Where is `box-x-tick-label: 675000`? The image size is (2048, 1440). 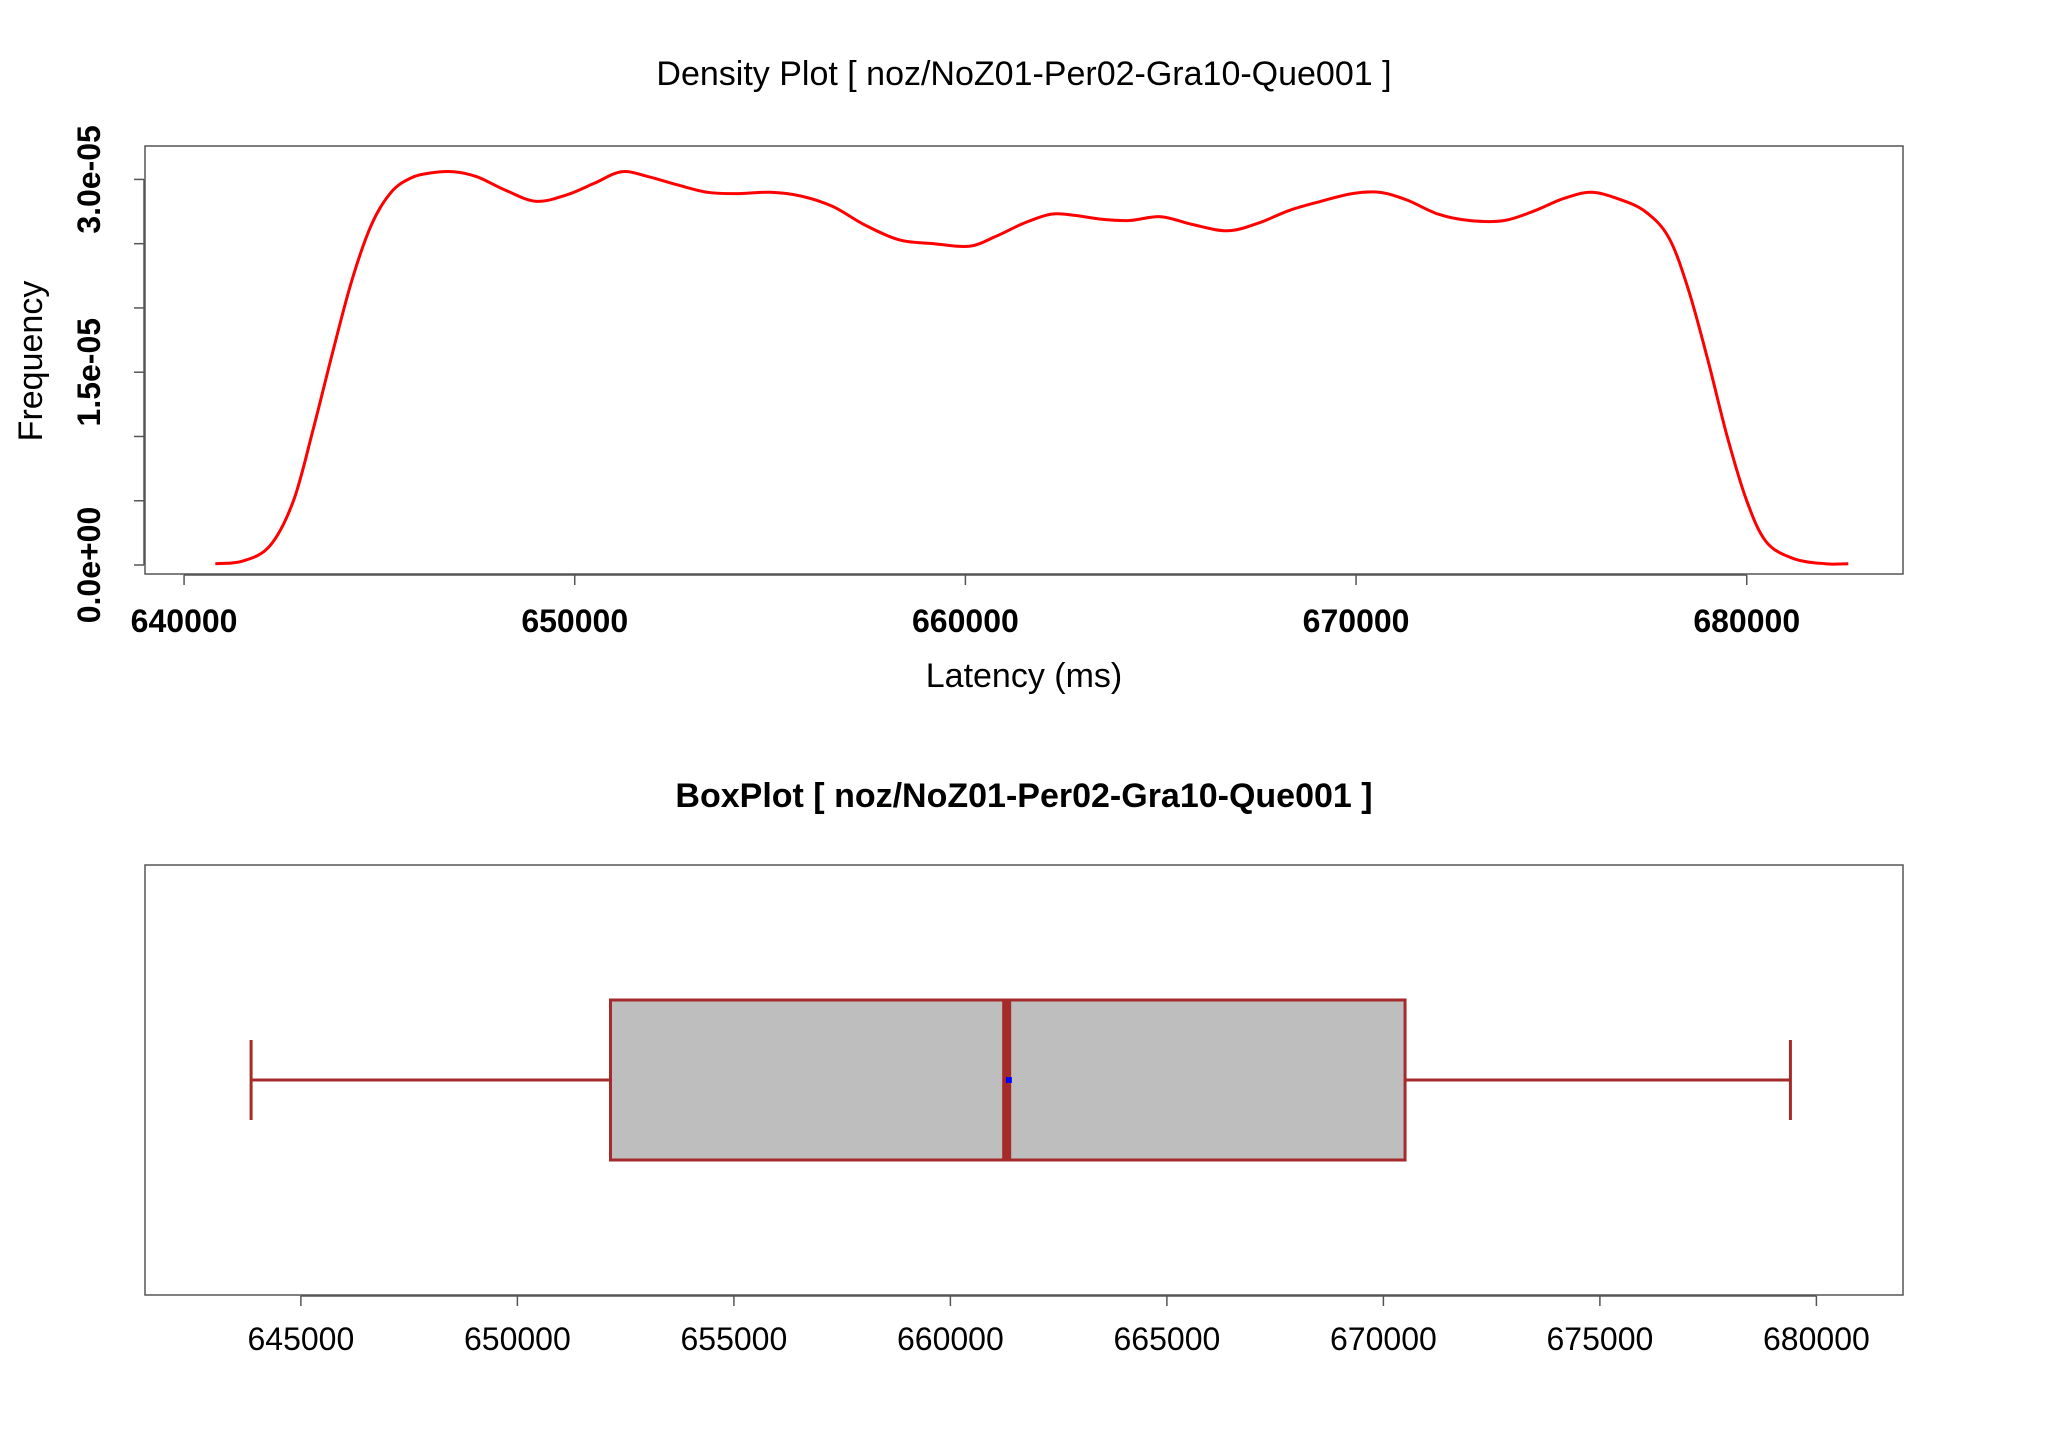 box-x-tick-label: 675000 is located at coordinates (1600, 1339).